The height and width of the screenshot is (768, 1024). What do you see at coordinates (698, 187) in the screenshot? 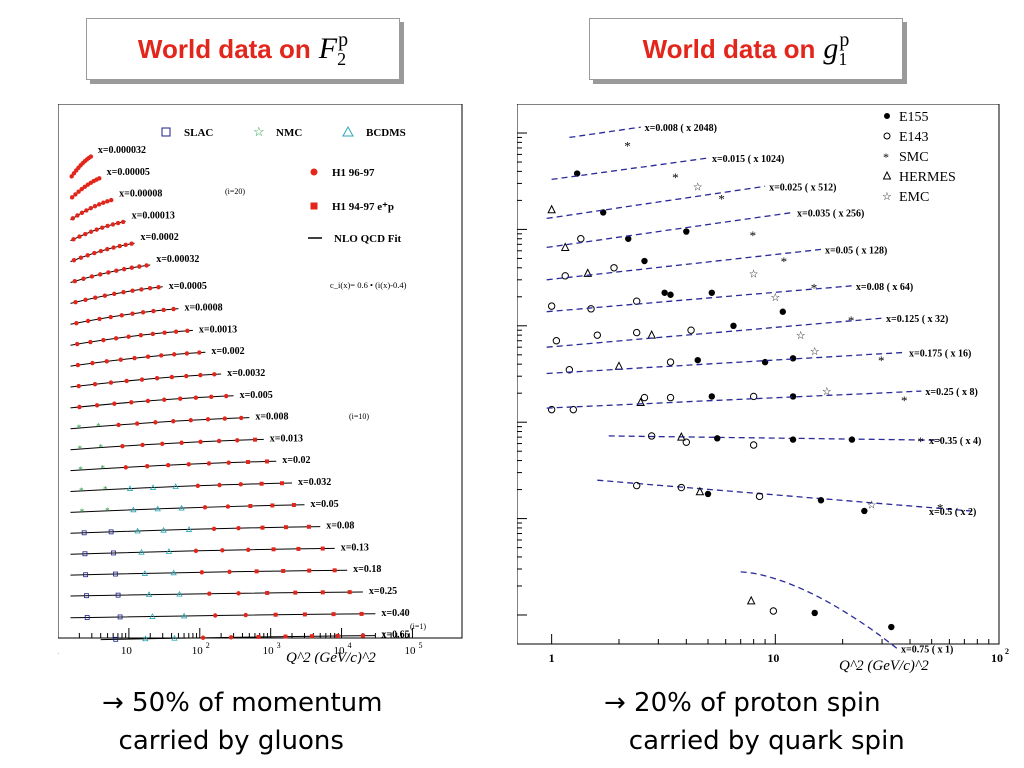
I see `emc-point: ☆` at bounding box center [698, 187].